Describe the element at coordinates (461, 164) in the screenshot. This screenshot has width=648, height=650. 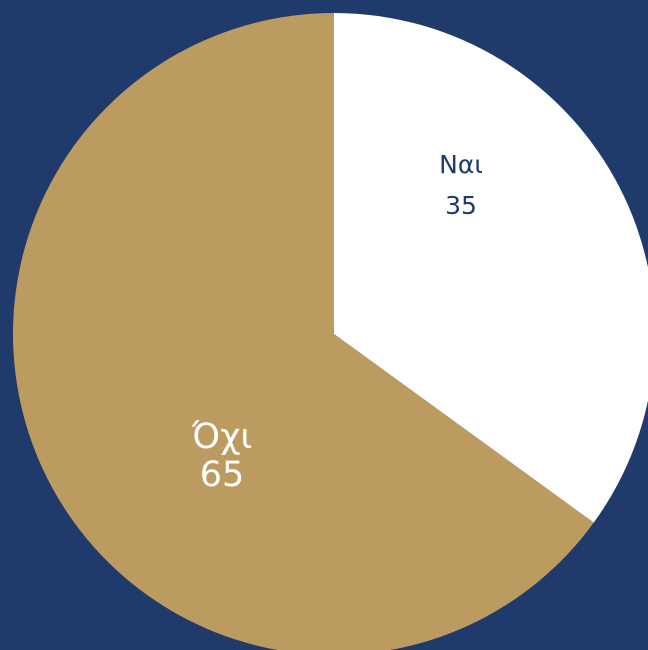
I see `slice-label: Ναι` at that location.